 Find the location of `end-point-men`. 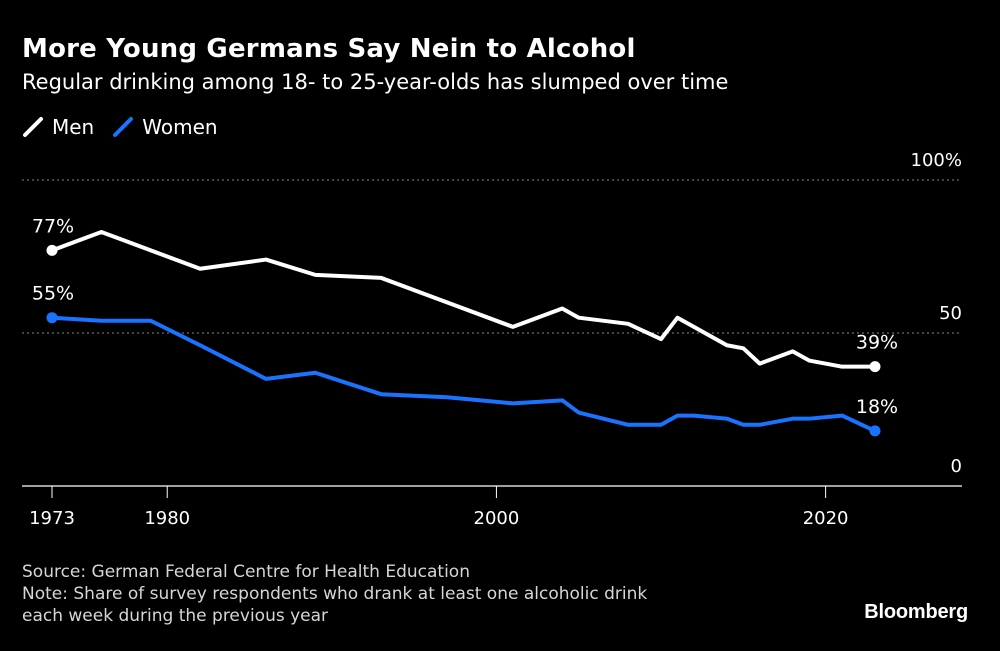

end-point-men is located at coordinates (875, 367).